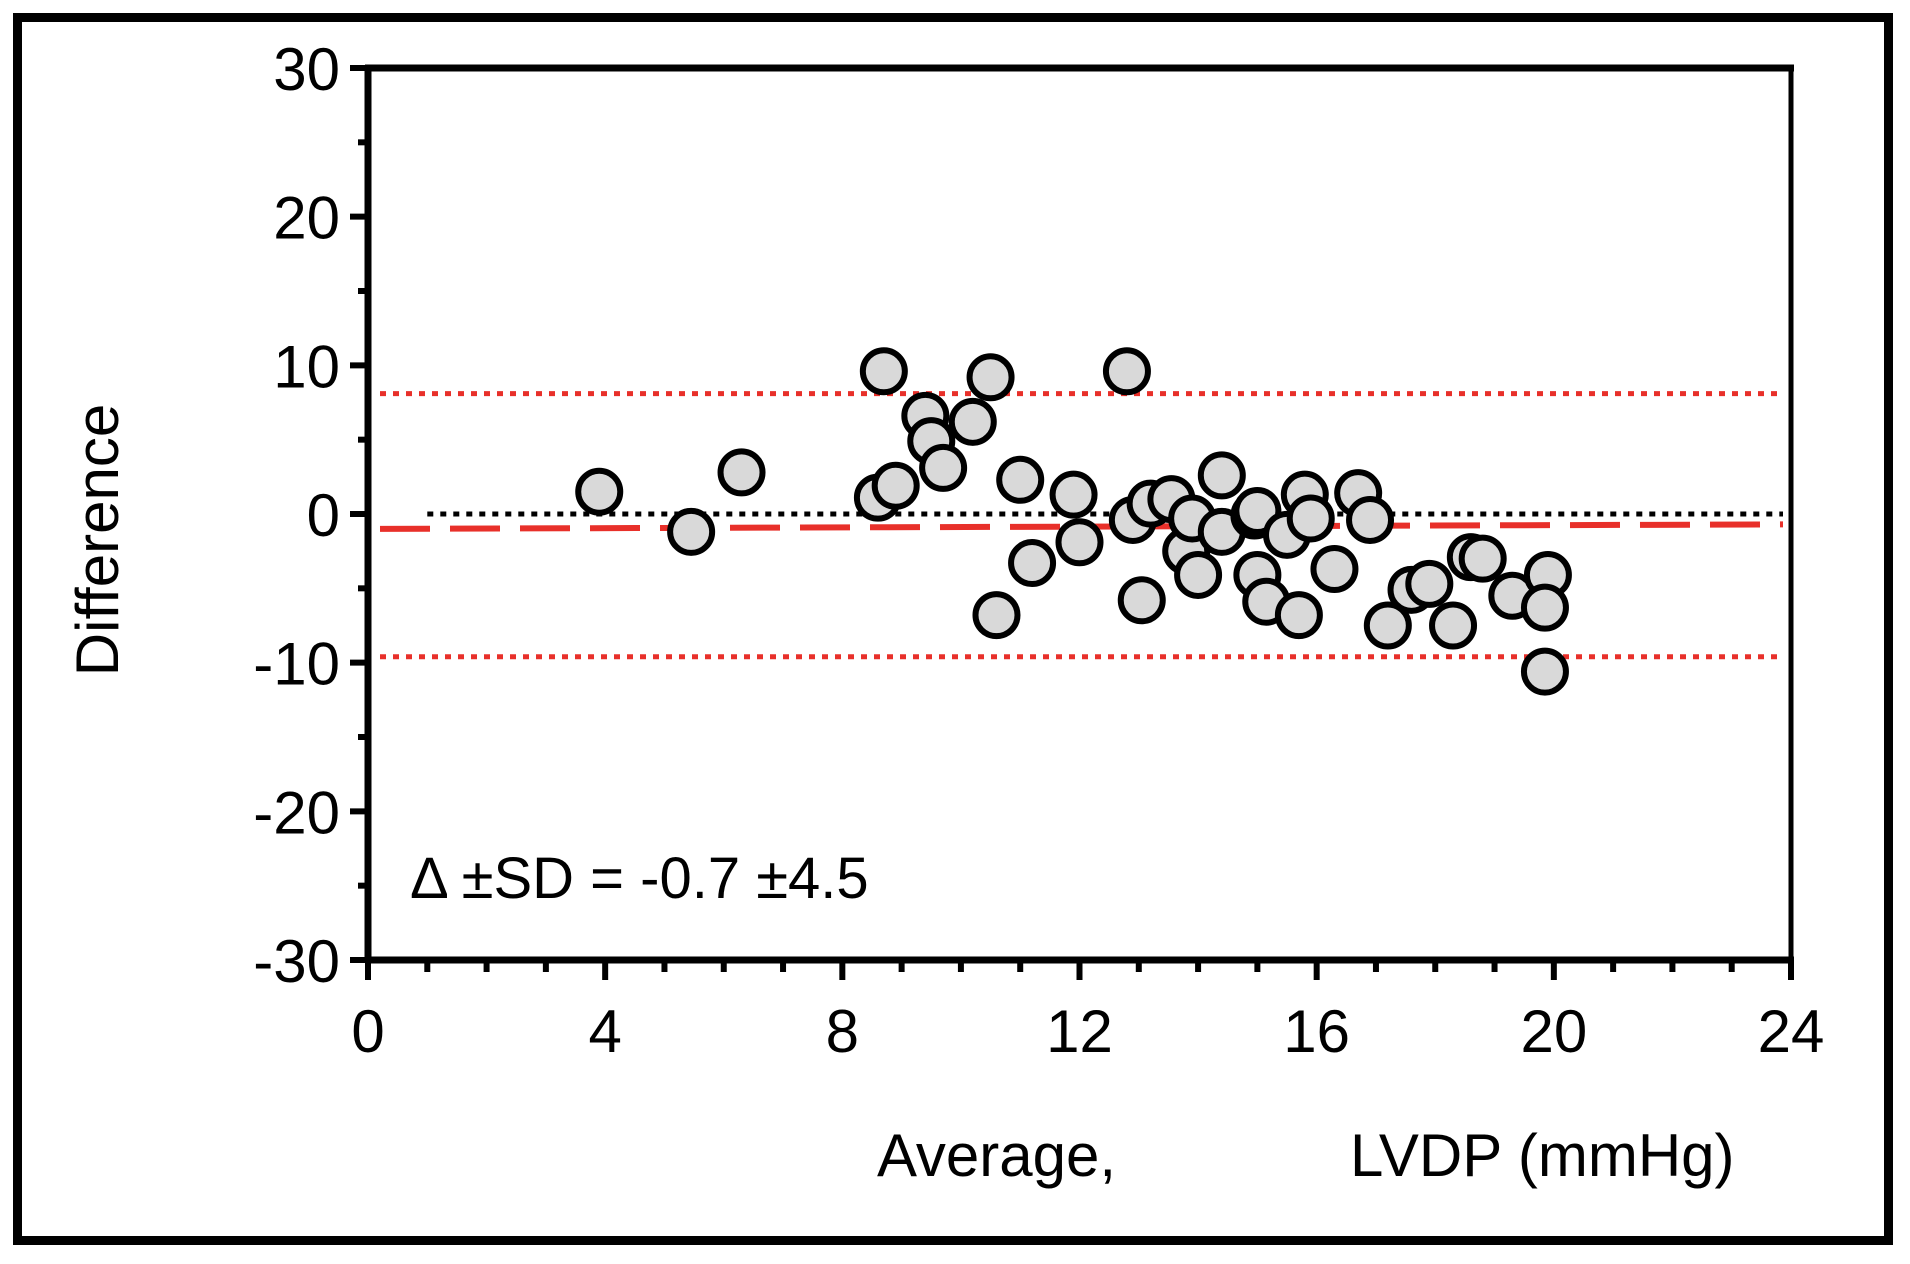  What do you see at coordinates (604, 1031) in the screenshot?
I see `x-tick-label: 4` at bounding box center [604, 1031].